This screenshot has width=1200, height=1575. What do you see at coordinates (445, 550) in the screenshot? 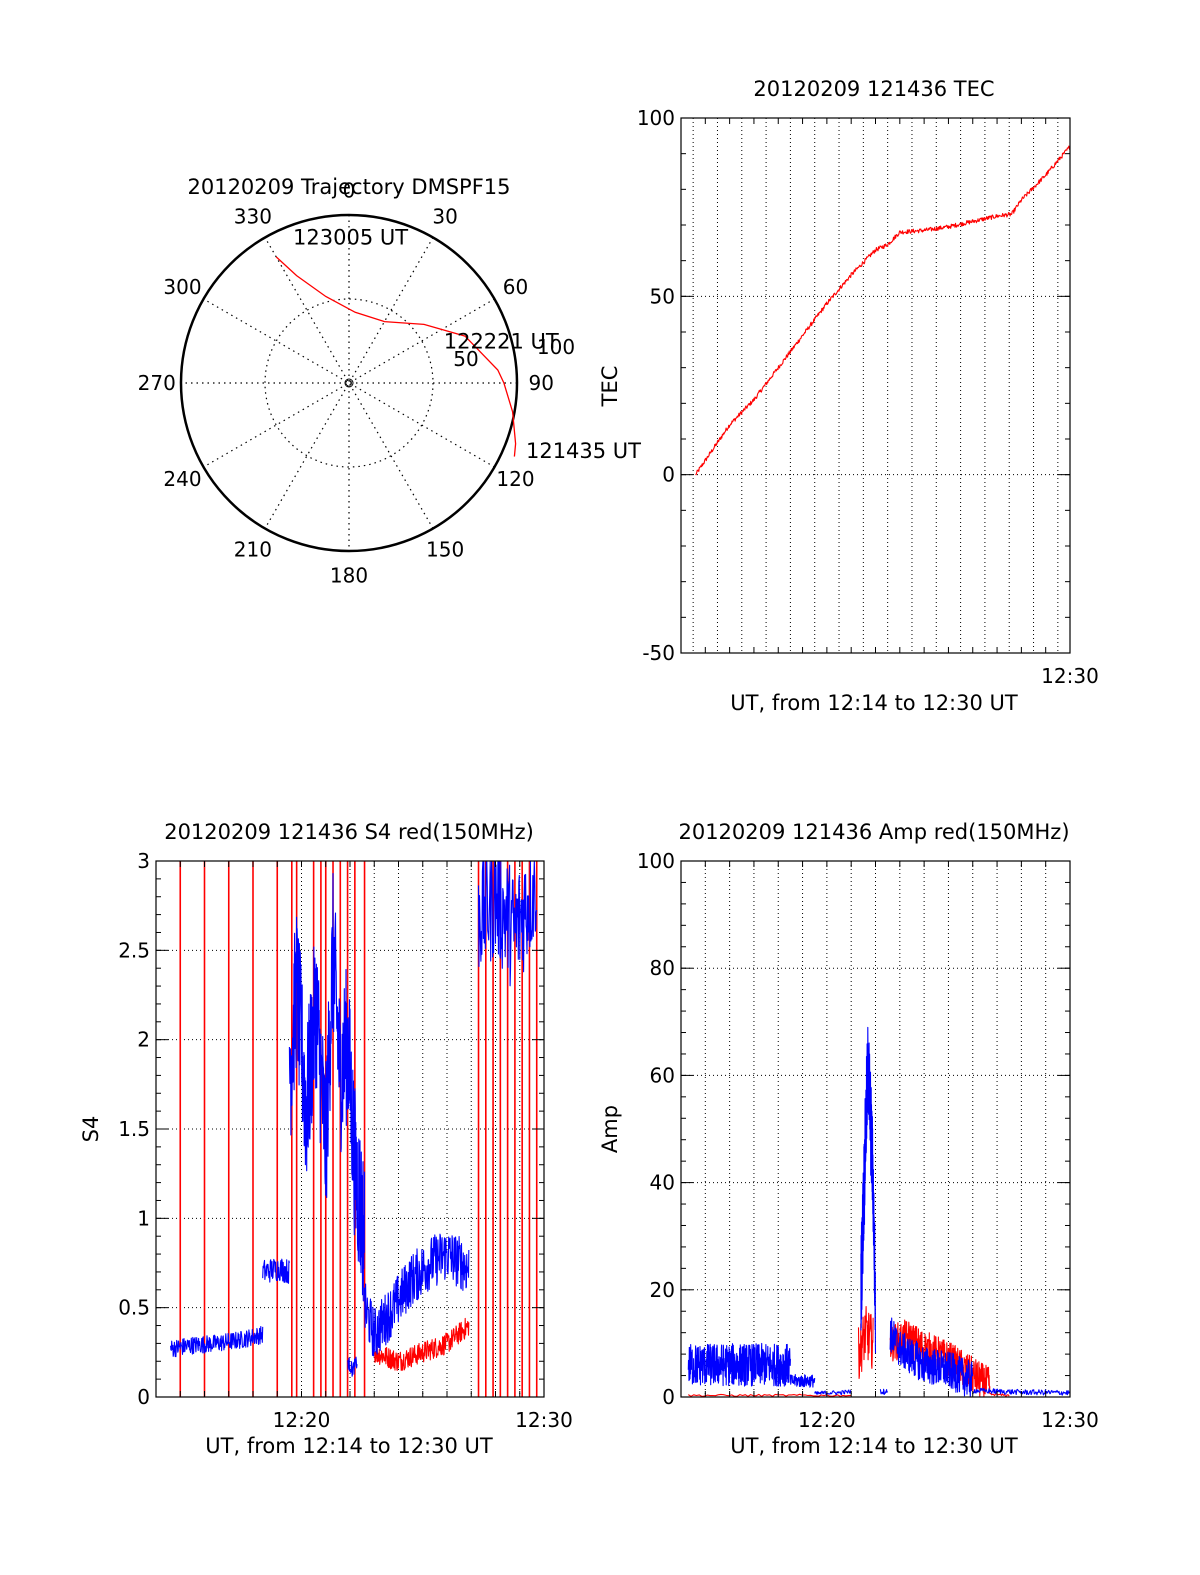
I see `polar-angle-label: 150` at bounding box center [445, 550].